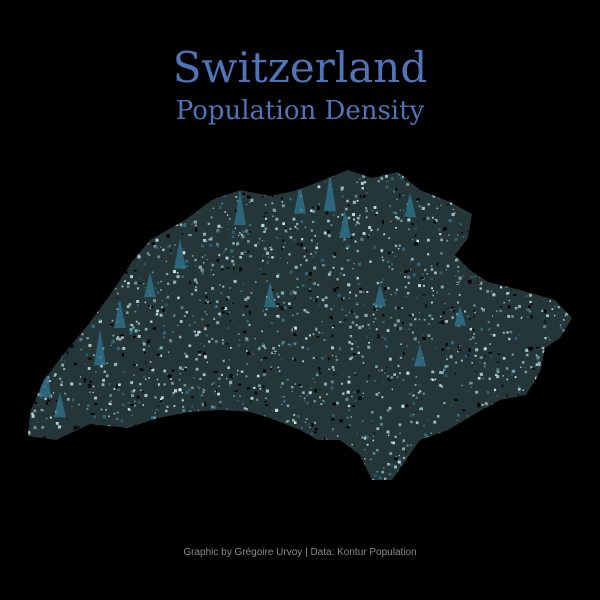  What do you see at coordinates (300, 67) in the screenshot?
I see `map-title: Switzerland` at bounding box center [300, 67].